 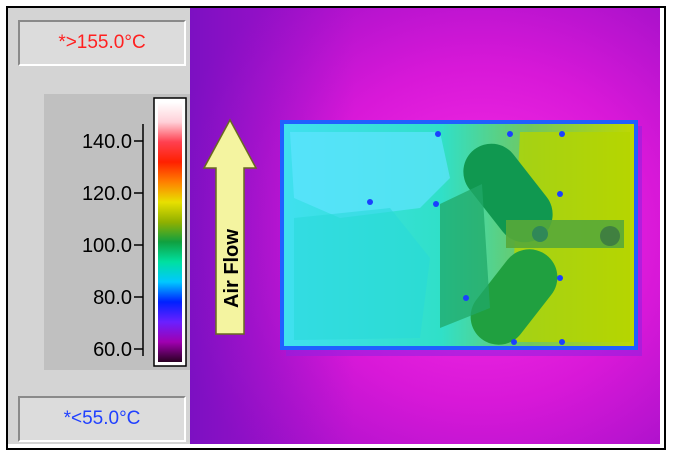 I want to click on color-scale: 140.0 120.0 100.0 80.0 60.0, so click(x=120, y=232).